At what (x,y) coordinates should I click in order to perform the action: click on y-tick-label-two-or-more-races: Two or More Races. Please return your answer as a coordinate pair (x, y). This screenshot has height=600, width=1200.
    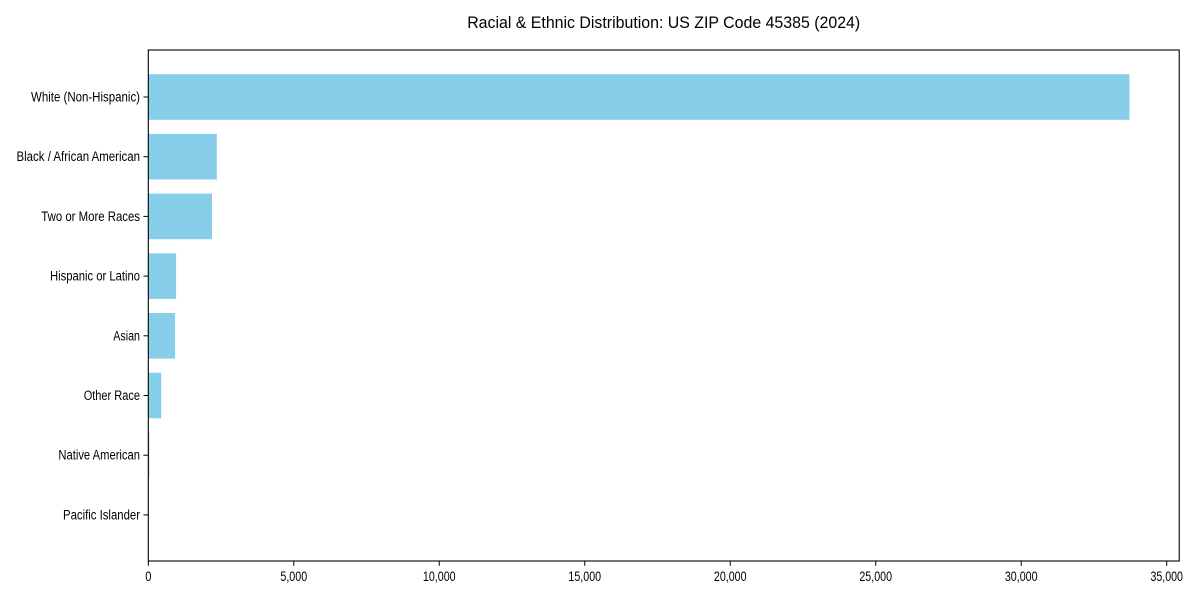
    Looking at the image, I should click on (90, 216).